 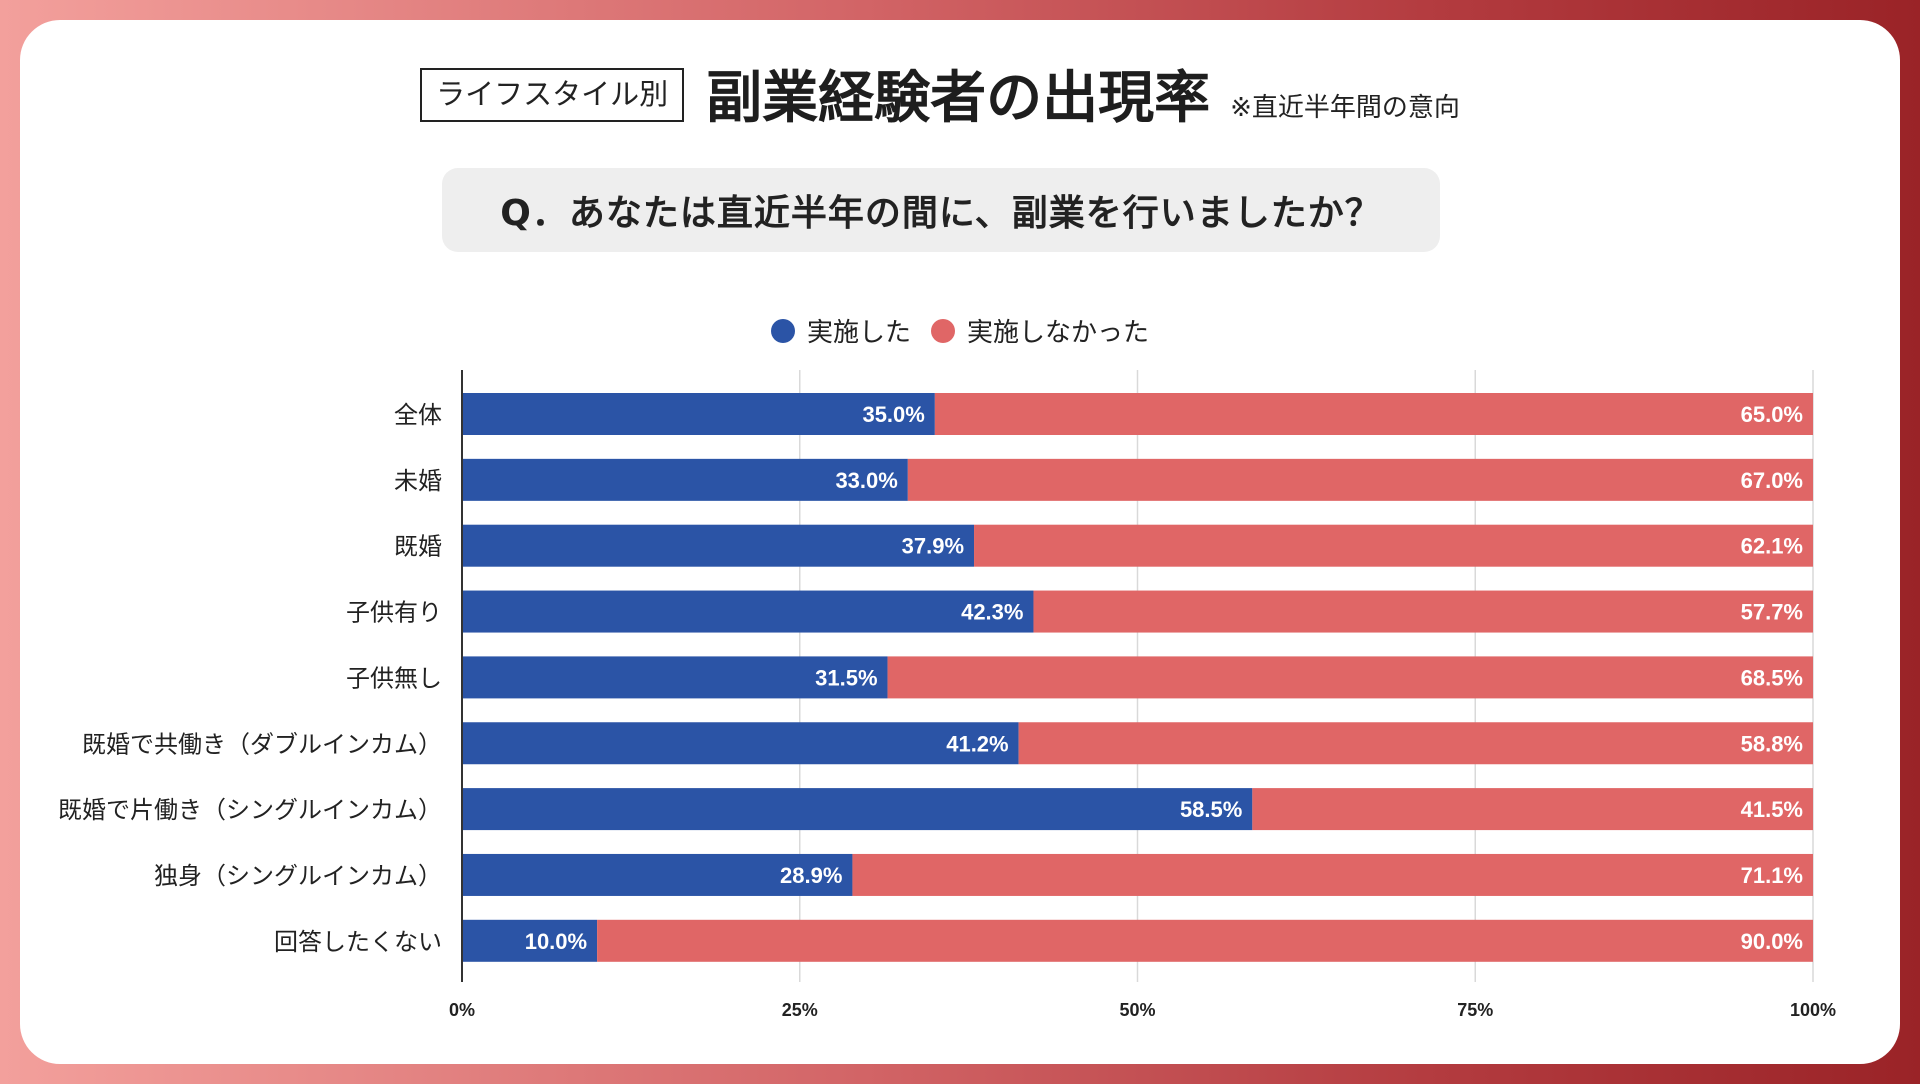 What do you see at coordinates (250, 810) in the screenshot?
I see `category-label: 既婚で片働き（シングルインカム）` at bounding box center [250, 810].